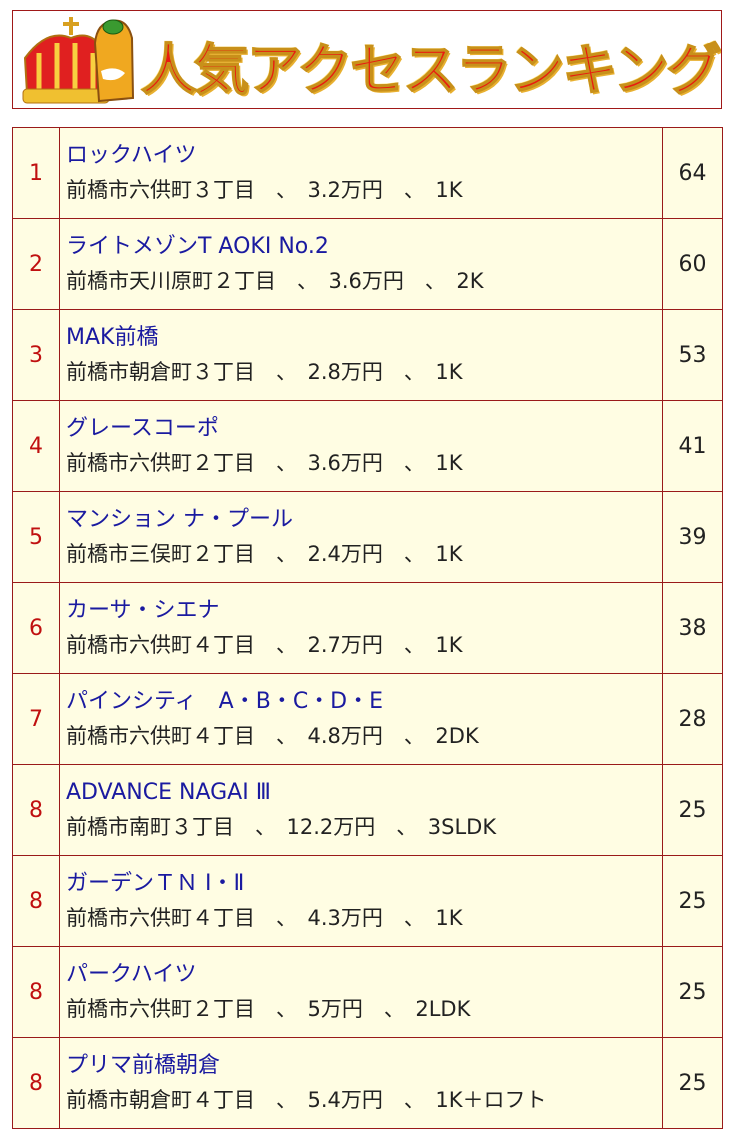 Image resolution: width=734 pixels, height=1143 pixels. I want to click on ranking-row: 8 ガーデンＴＮ Ⅰ・Ⅱ 前橋市六供町４丁目 、 4.3万円 、 1K 25, so click(367, 901).